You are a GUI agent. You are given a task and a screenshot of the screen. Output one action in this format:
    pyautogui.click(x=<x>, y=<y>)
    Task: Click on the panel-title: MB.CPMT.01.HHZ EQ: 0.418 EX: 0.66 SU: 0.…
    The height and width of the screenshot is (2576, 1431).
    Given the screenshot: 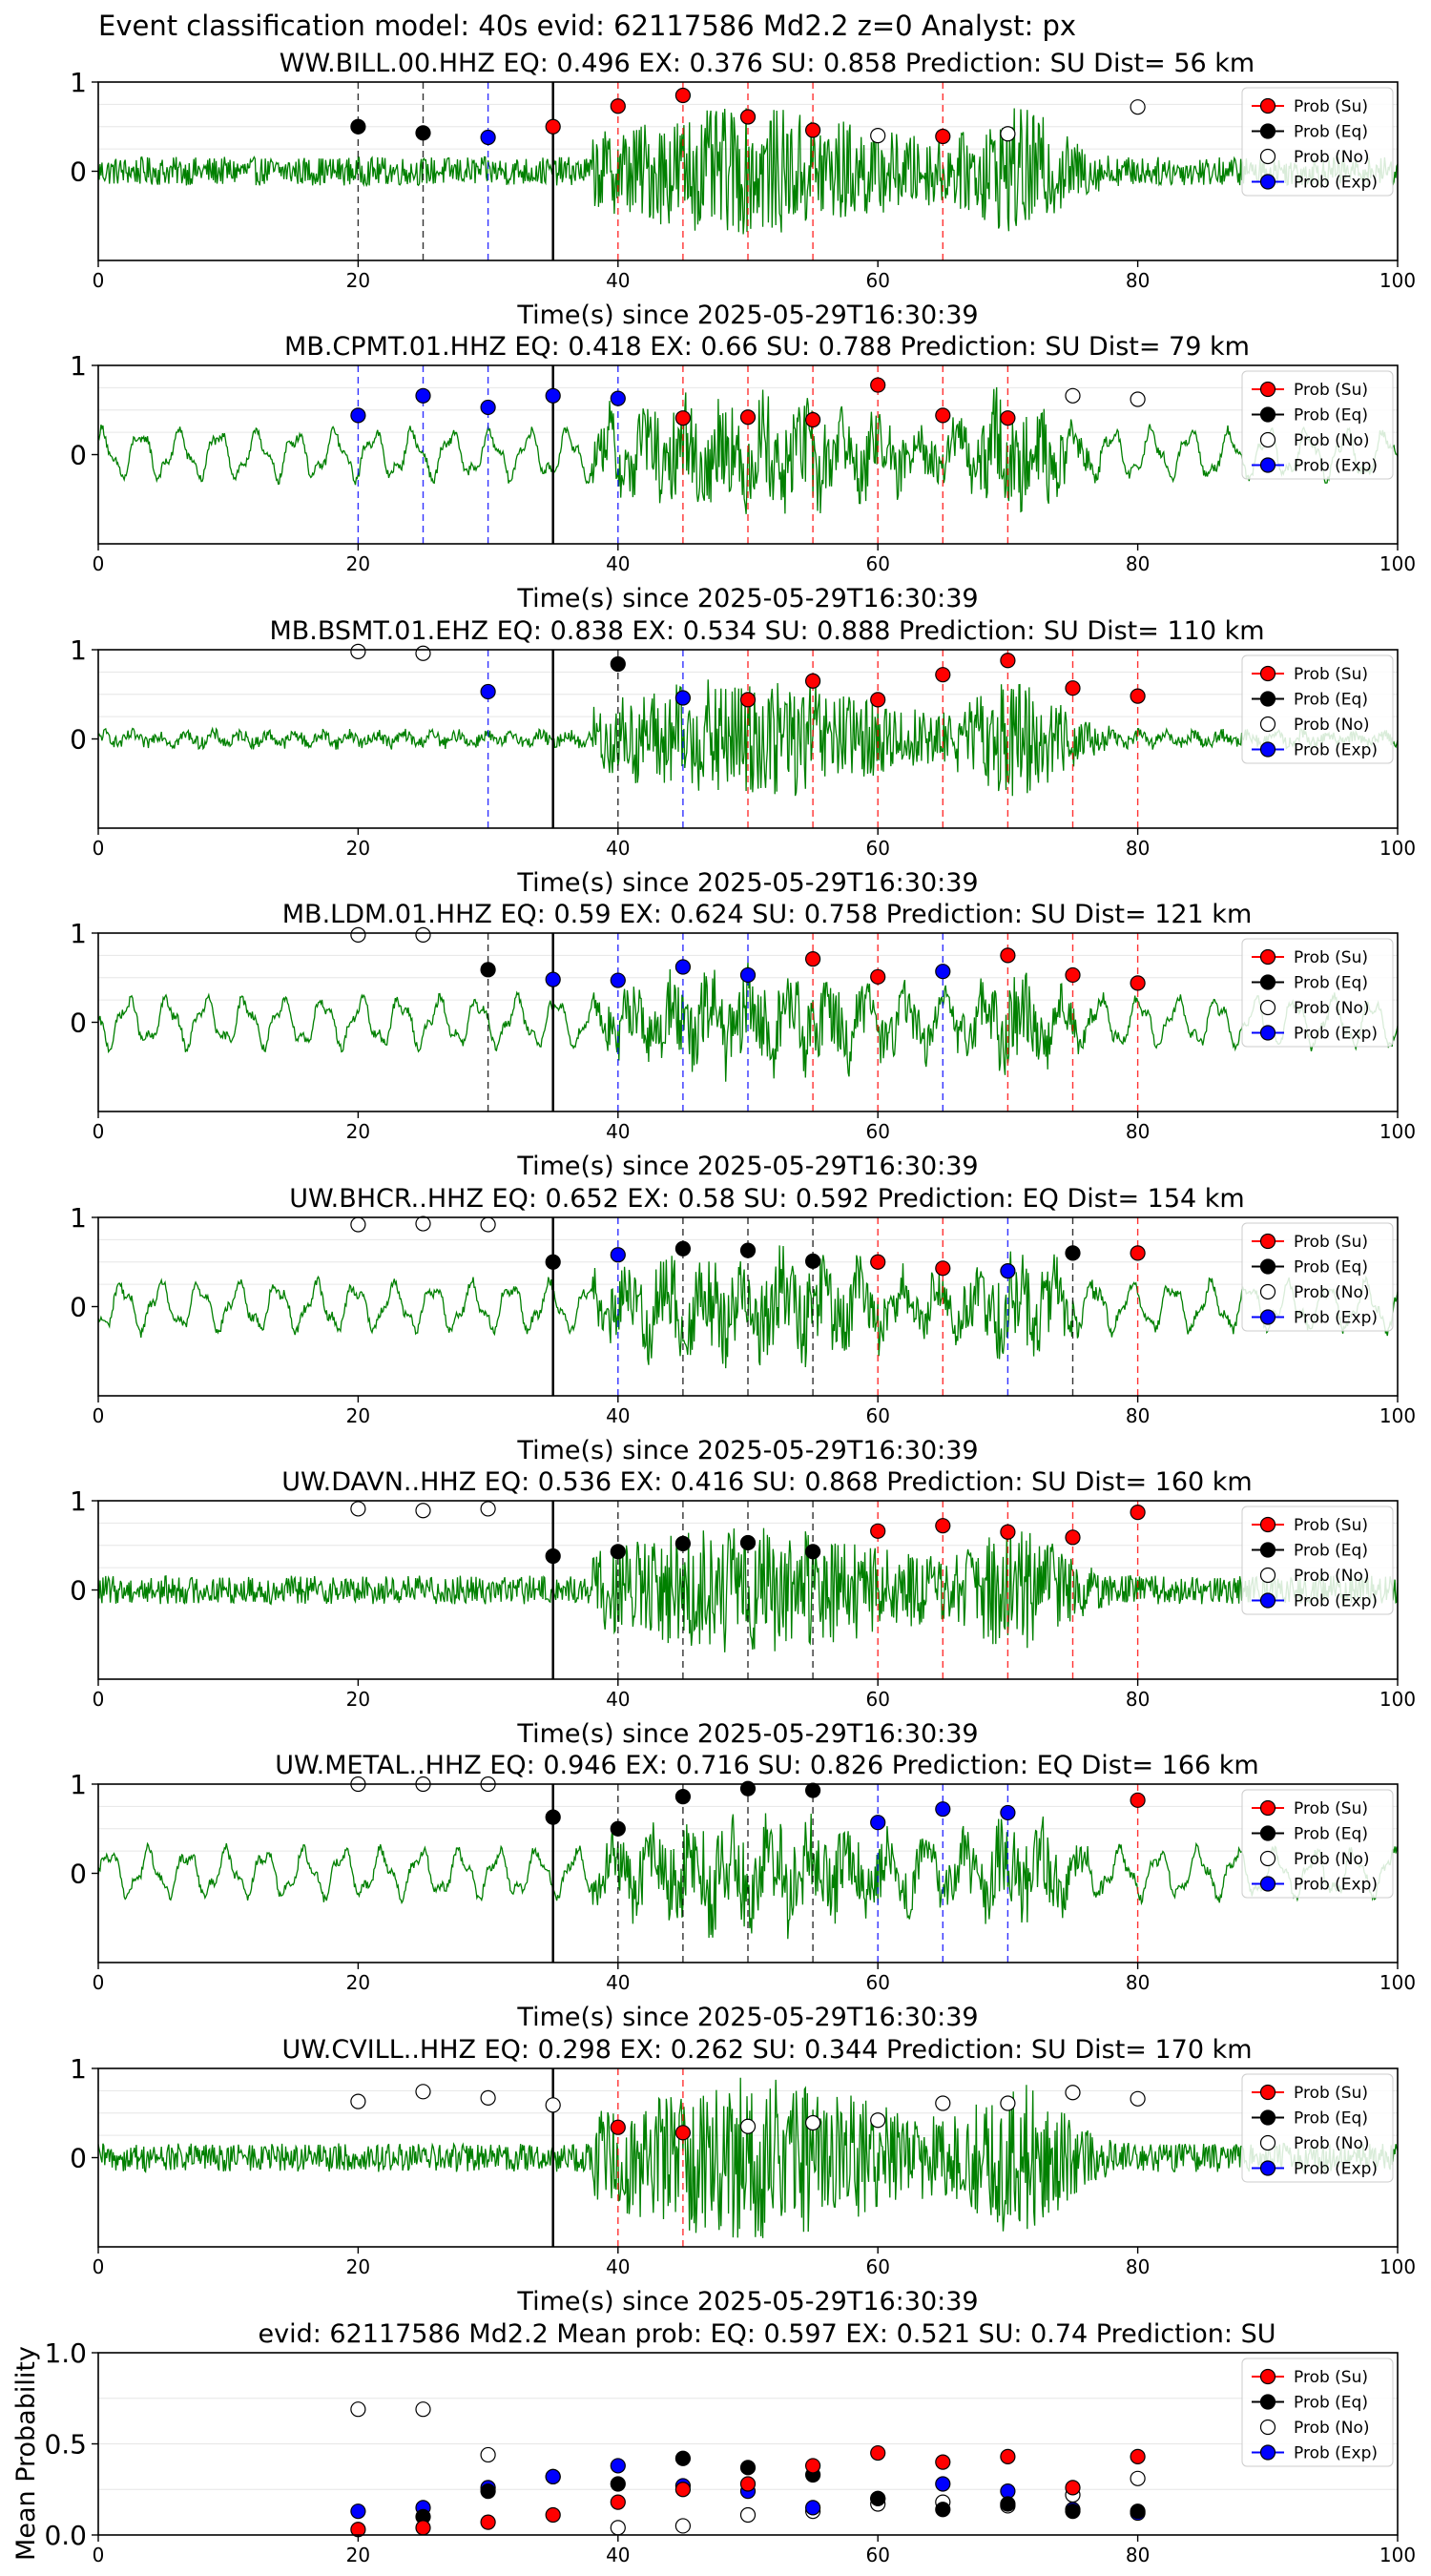 What is the action you would take?
    pyautogui.click(x=767, y=347)
    